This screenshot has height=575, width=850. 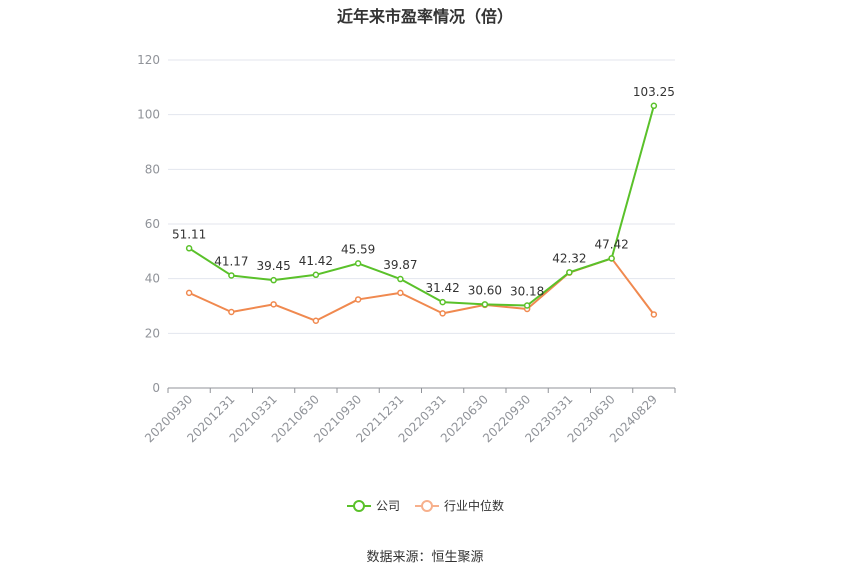 I want to click on chart-title: 近年来市盈率情况（倍）, so click(x=424, y=16).